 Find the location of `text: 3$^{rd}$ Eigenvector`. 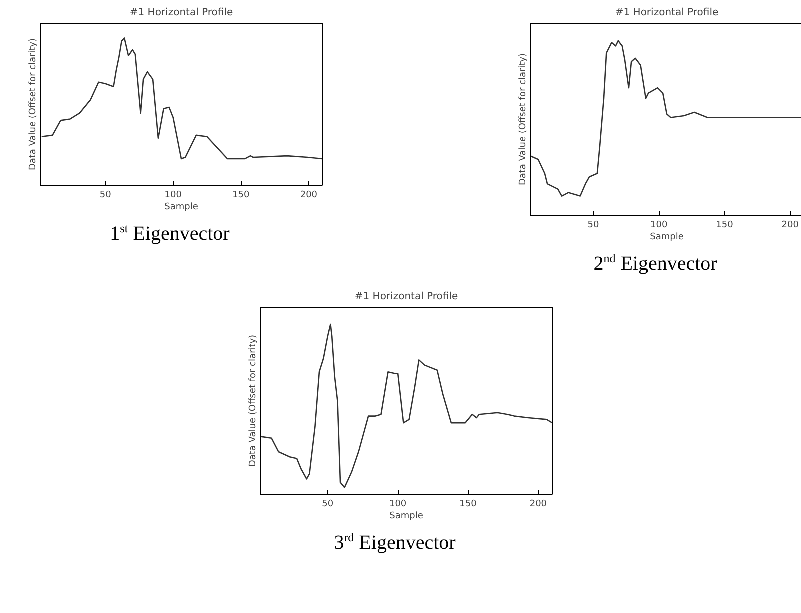

text: 3$^{rd}$ Eigenvector is located at coordinates (395, 542).